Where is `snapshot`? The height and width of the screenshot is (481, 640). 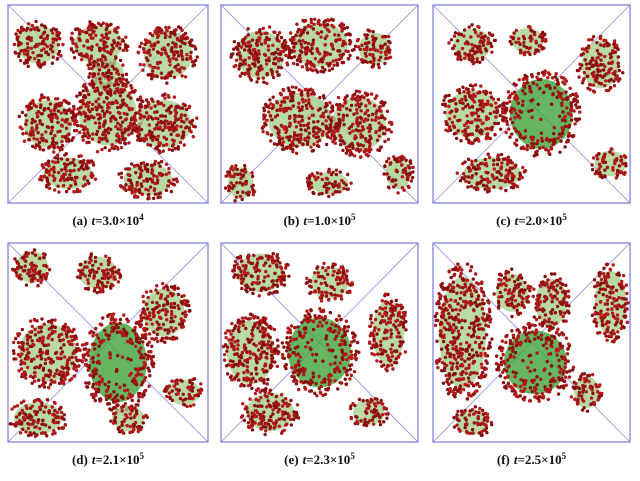 snapshot is located at coordinates (319, 104).